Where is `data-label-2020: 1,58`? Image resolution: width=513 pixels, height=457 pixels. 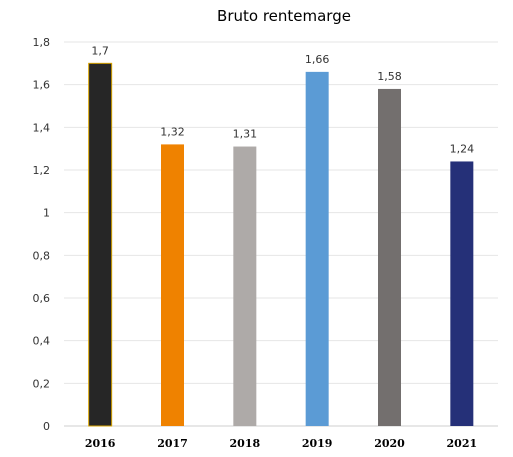
data-label-2020: 1,58 is located at coordinates (389, 76).